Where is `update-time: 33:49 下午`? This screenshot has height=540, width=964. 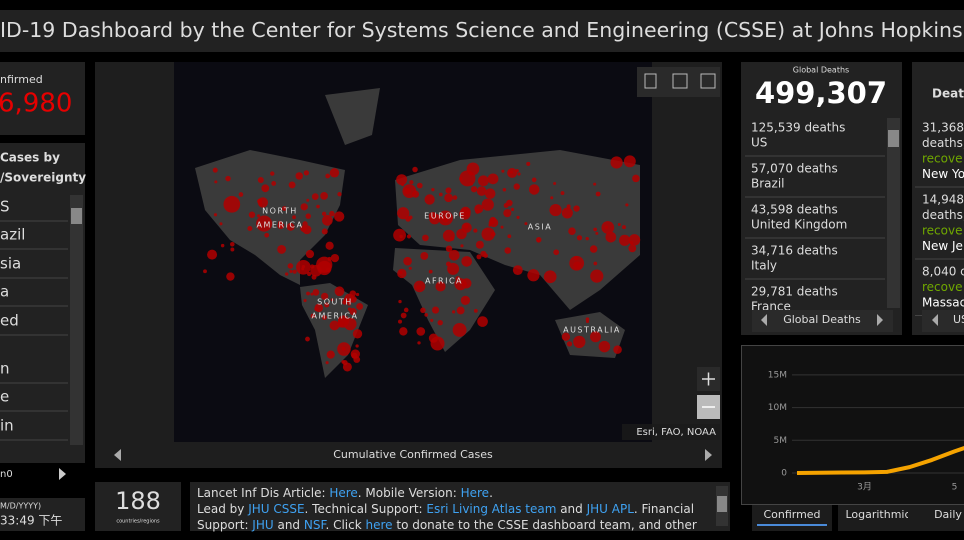
update-time: 33:49 下午 is located at coordinates (31, 521).